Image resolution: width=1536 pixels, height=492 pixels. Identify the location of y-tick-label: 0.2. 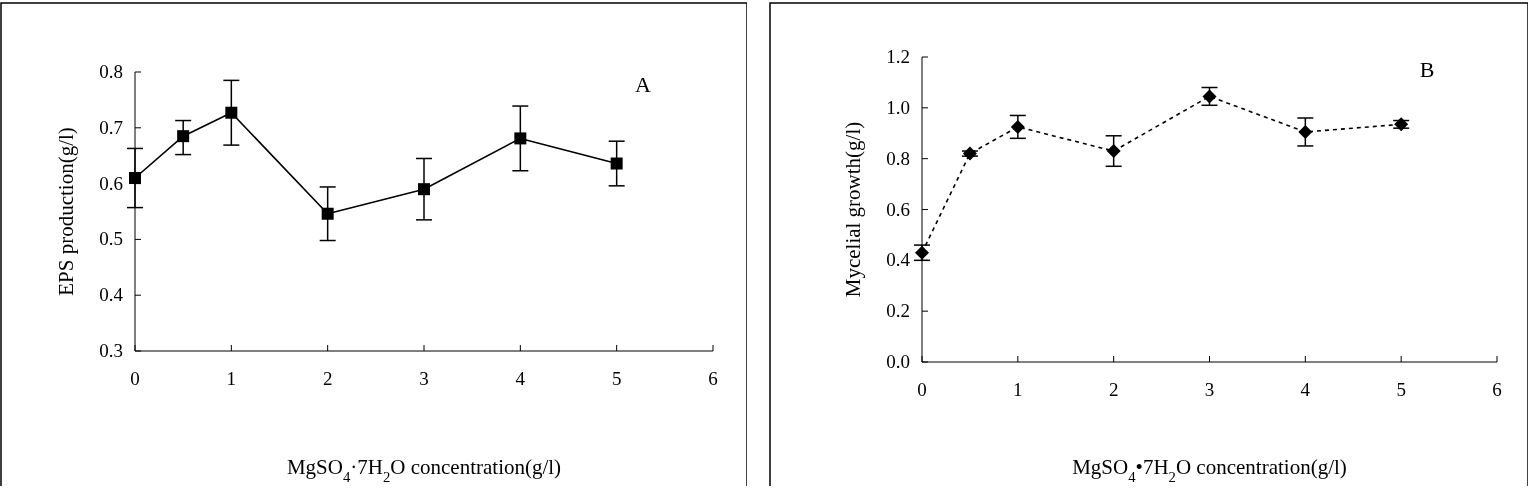
(898, 311).